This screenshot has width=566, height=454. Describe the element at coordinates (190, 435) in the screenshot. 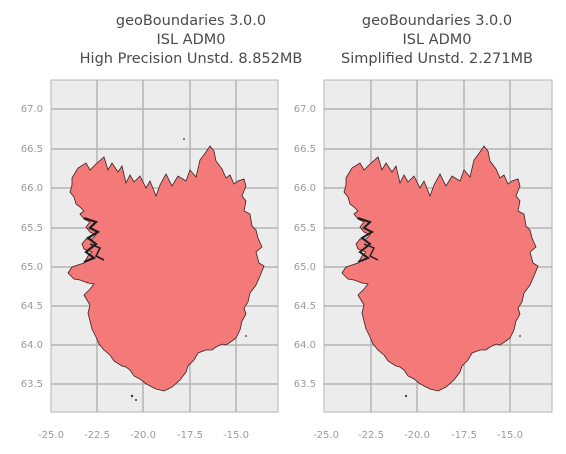

I see `left-xtick-17.5: -17.5` at that location.